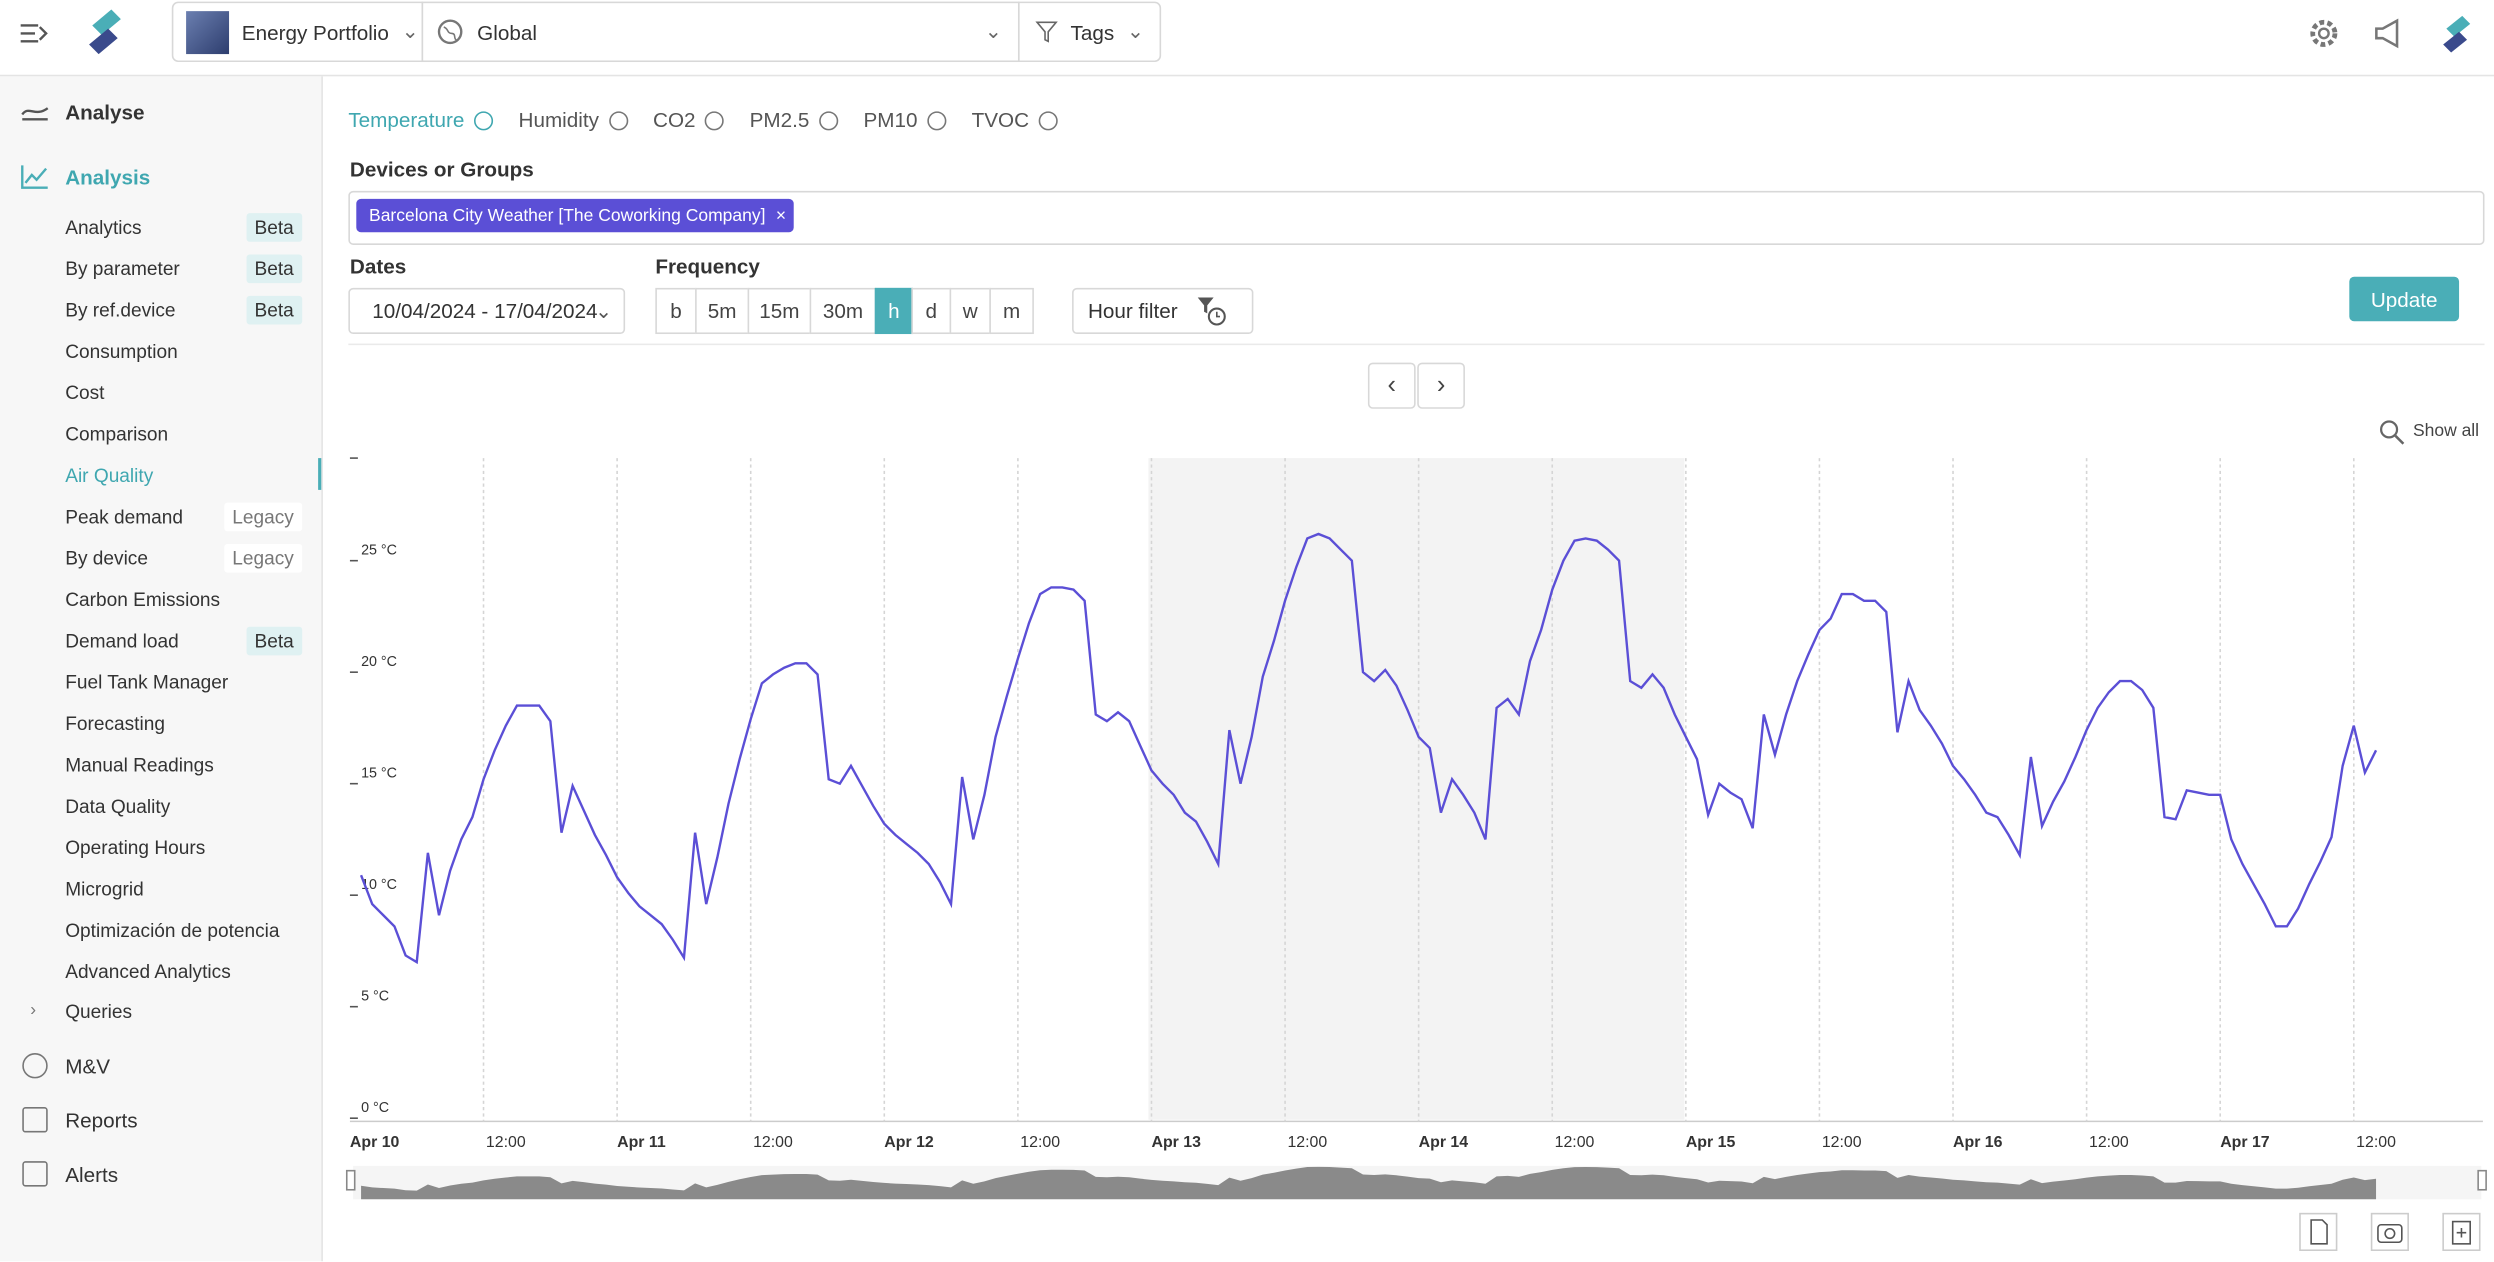 The image size is (2494, 1262). Describe the element at coordinates (2404, 299) in the screenshot. I see `update-button: Update` at that location.